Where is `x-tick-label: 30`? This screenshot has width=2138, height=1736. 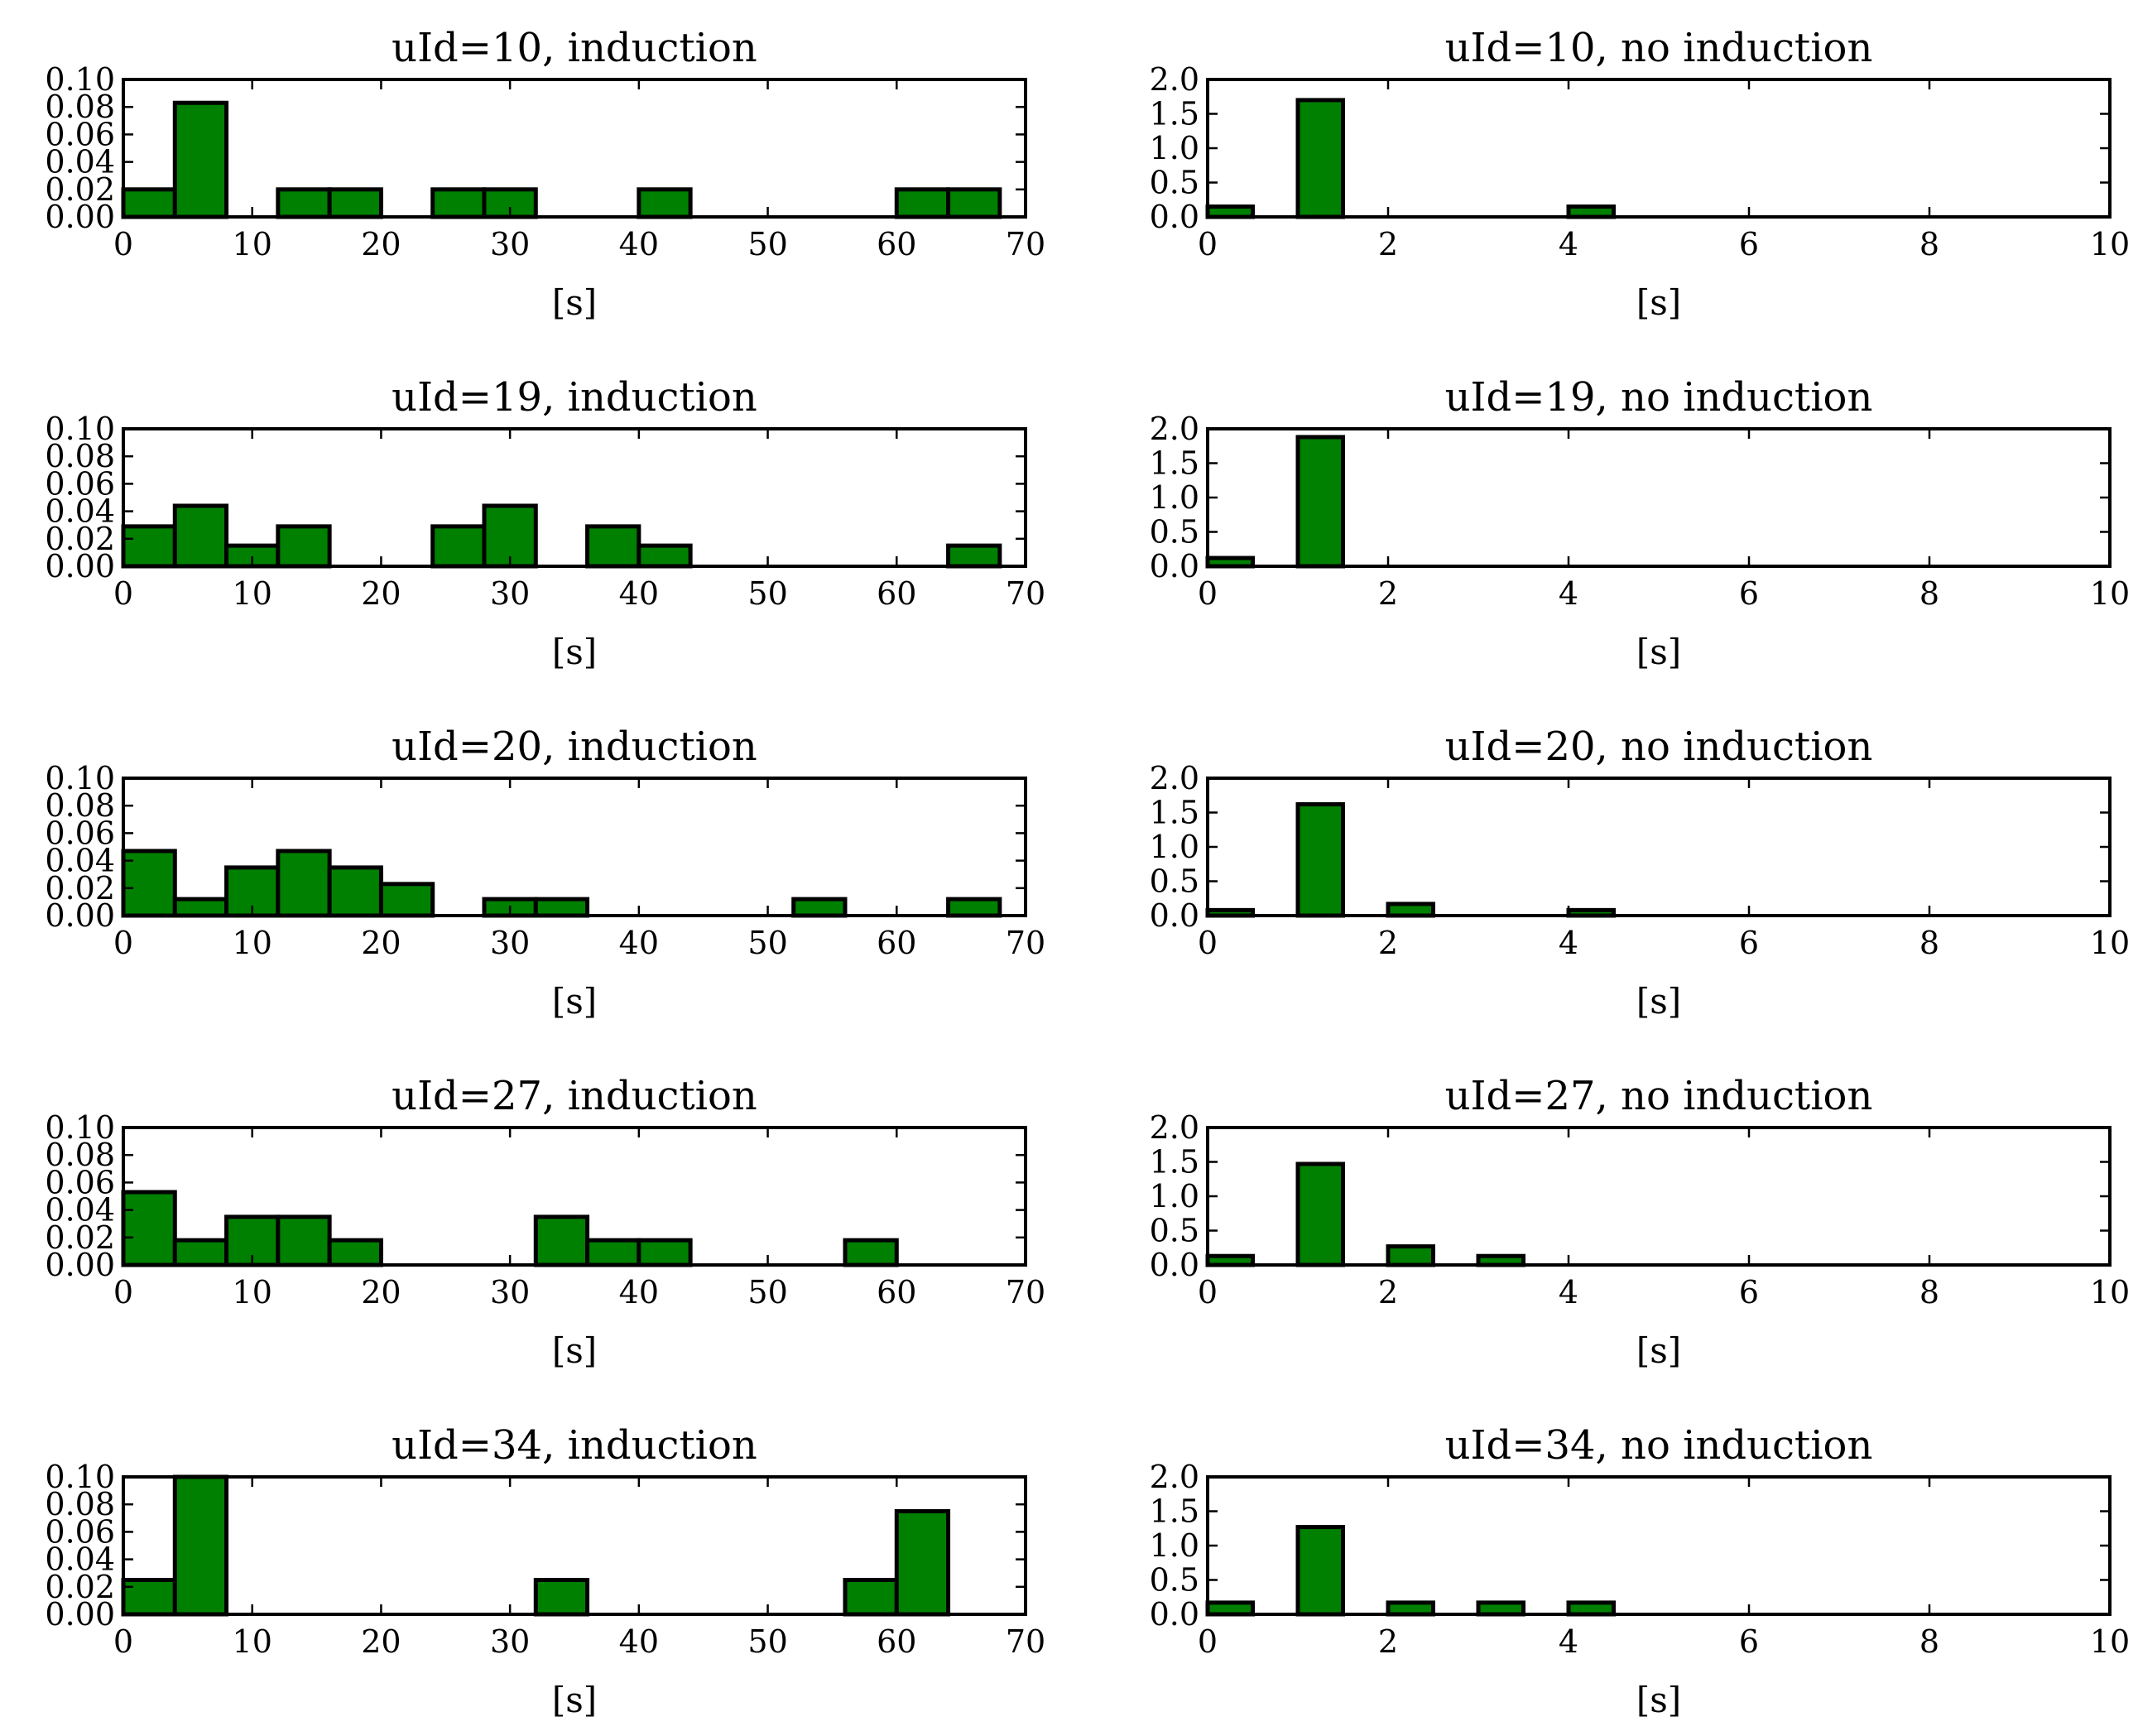
x-tick-label: 30 is located at coordinates (510, 244).